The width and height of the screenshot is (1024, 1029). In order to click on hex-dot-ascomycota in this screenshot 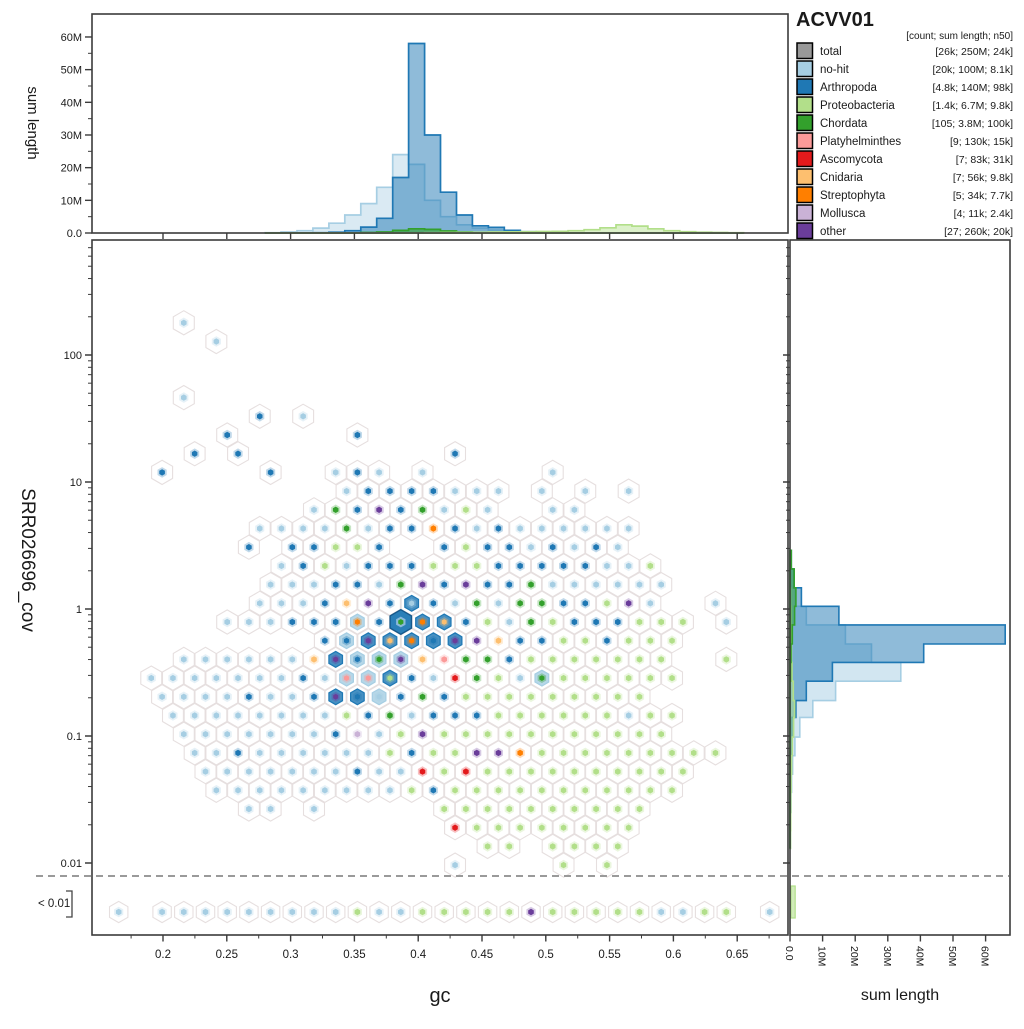, I will do `click(455, 678)`.